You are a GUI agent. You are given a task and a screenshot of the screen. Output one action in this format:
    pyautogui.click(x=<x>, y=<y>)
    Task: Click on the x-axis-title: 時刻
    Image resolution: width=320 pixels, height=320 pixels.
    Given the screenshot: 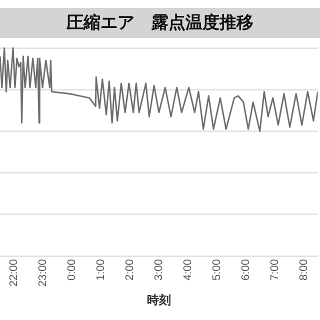 What is the action you would take?
    pyautogui.click(x=158, y=300)
    